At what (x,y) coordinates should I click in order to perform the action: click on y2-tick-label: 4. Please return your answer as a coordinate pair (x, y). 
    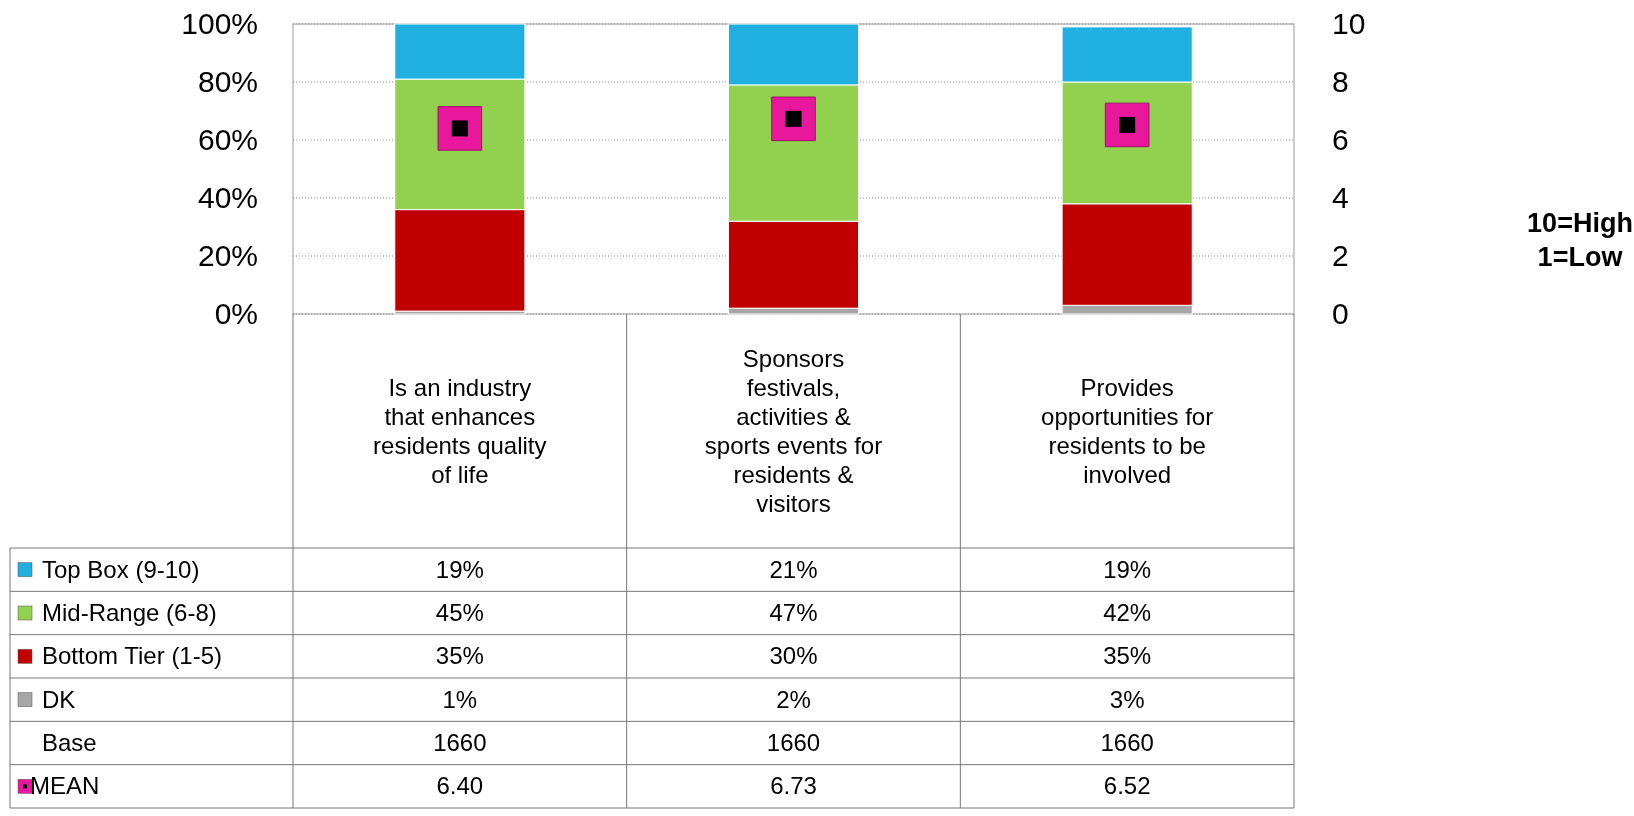
    Looking at the image, I should click on (1340, 198).